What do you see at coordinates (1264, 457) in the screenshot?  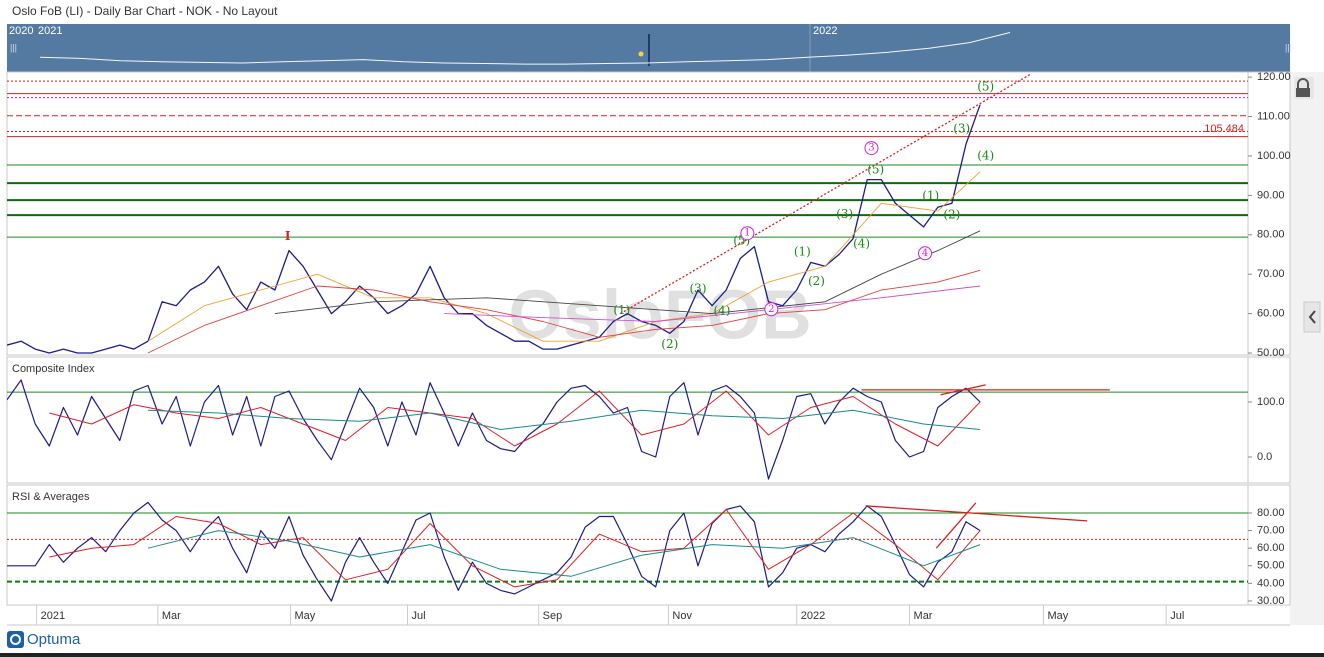 I see `y-tick-label: 0.0` at bounding box center [1264, 457].